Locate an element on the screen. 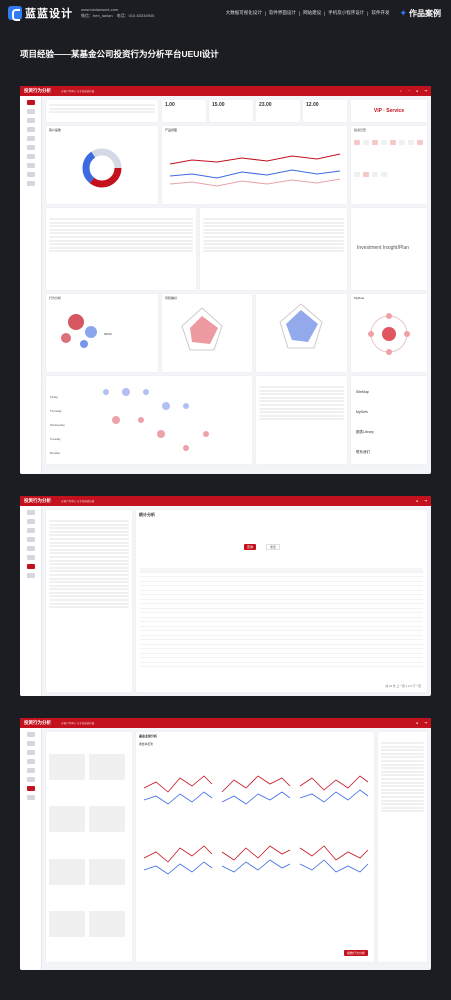 Image resolution: width=451 pixels, height=1000 pixels. nav-item: 网站建设 is located at coordinates (312, 12).